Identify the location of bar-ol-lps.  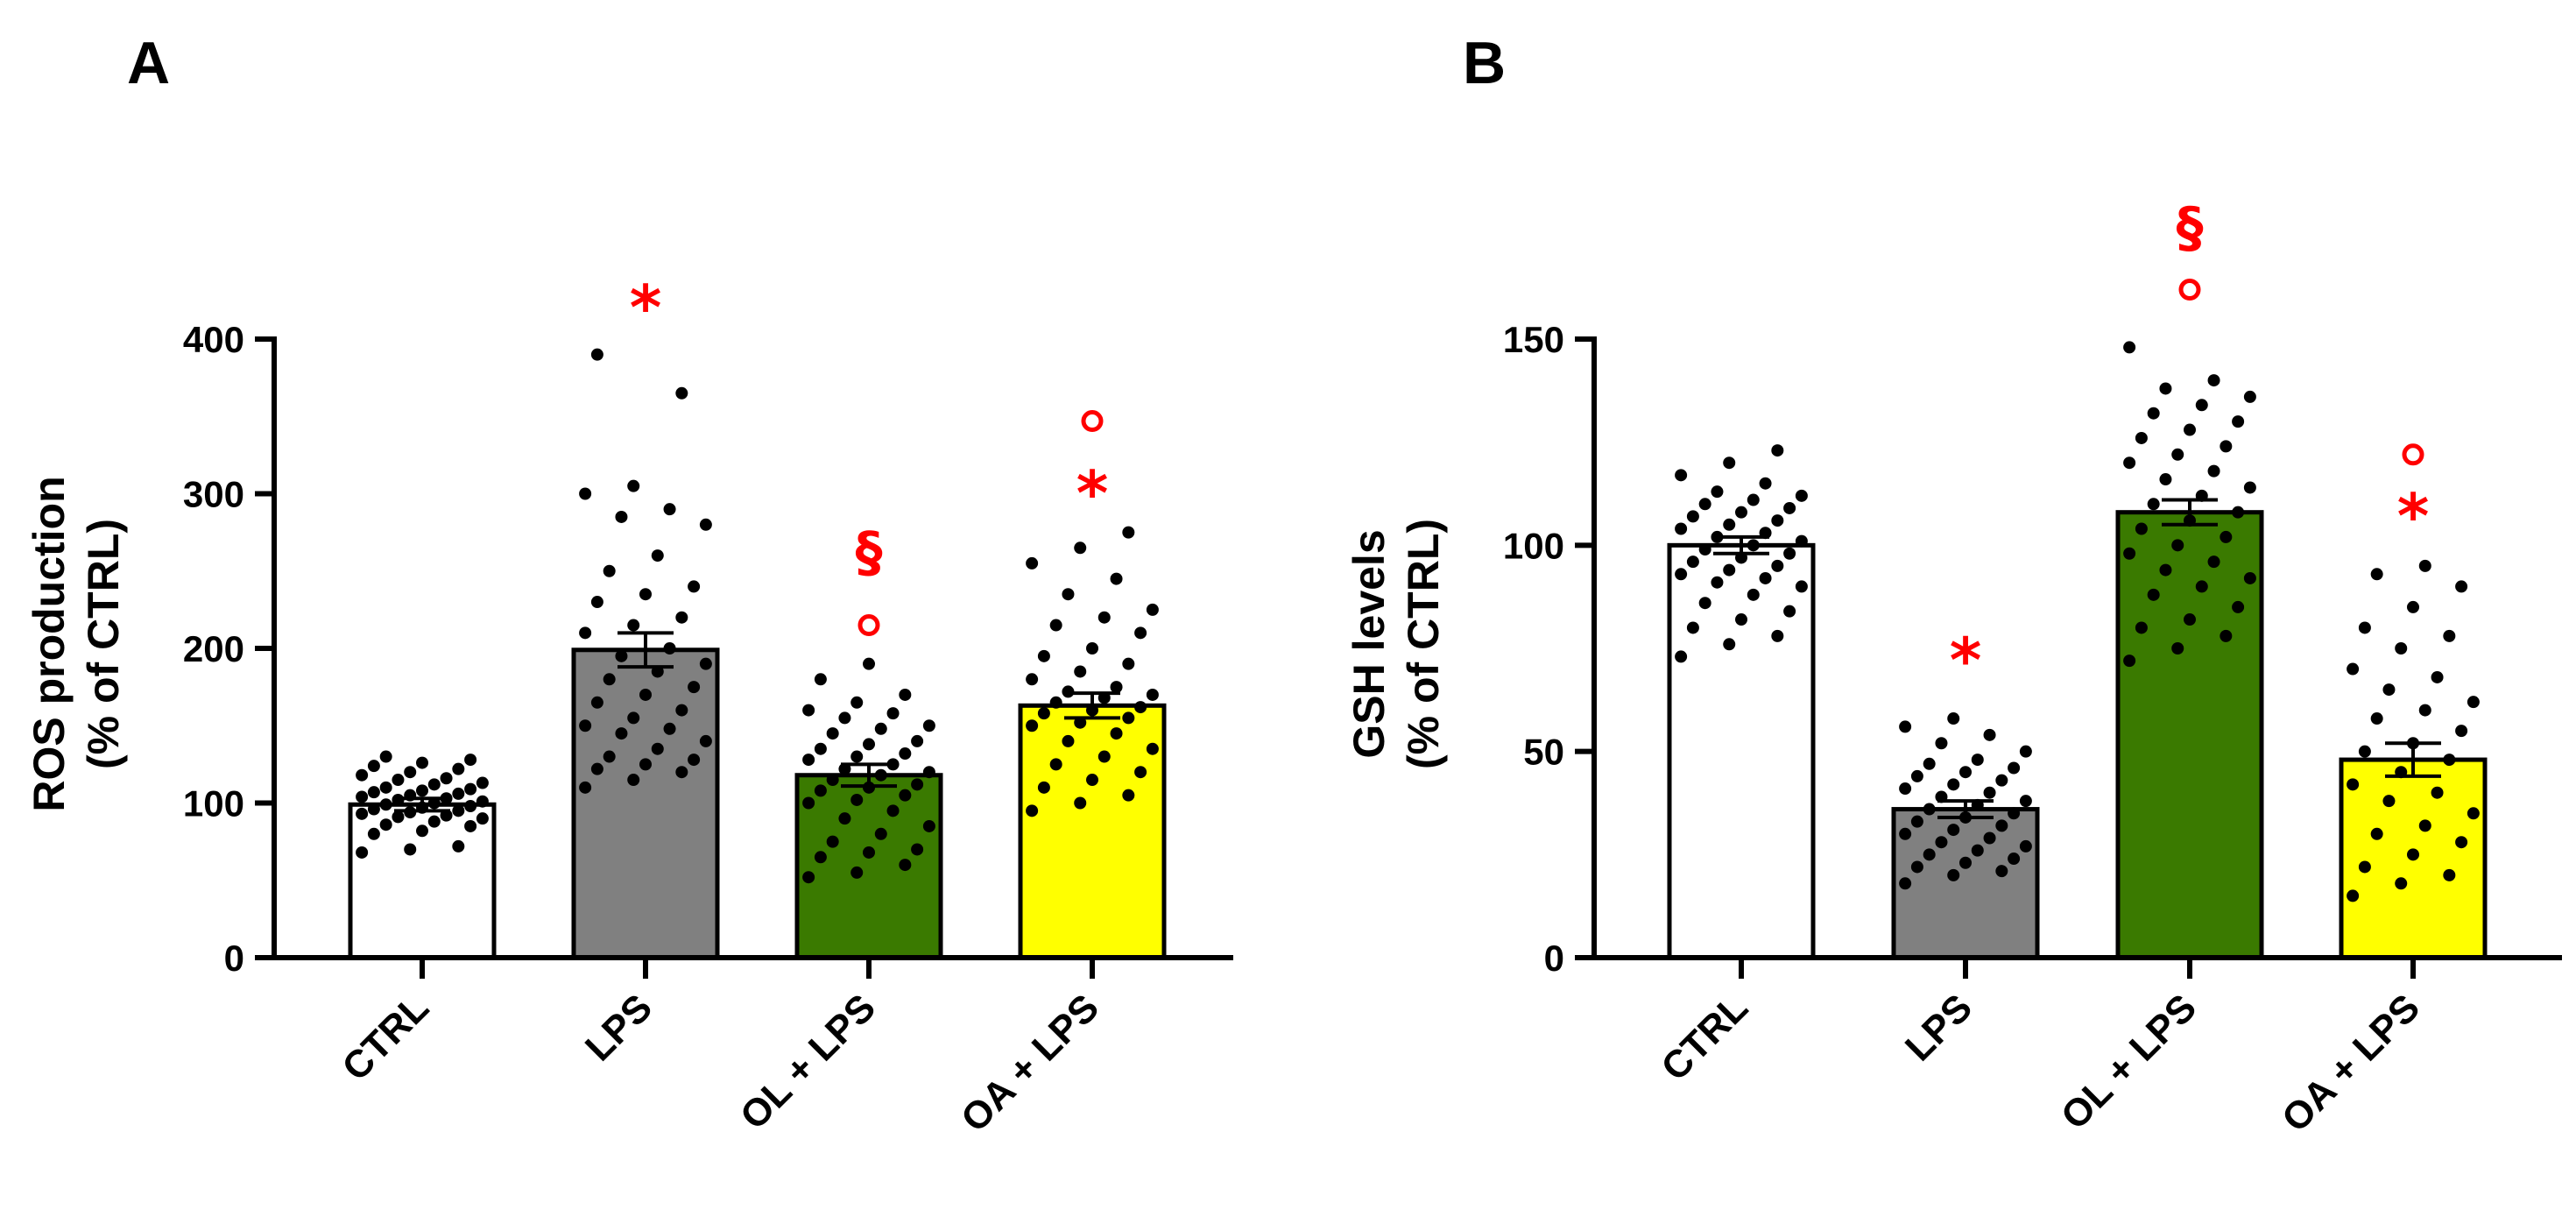
(2189, 735).